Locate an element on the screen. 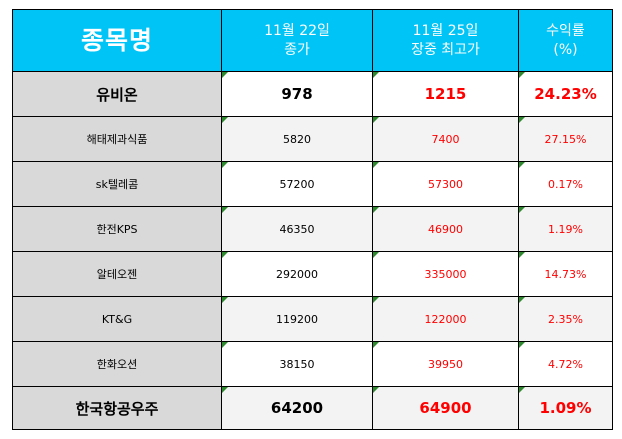  table-row: sk텔레콤 57200 57300 0.17% is located at coordinates (312, 184).